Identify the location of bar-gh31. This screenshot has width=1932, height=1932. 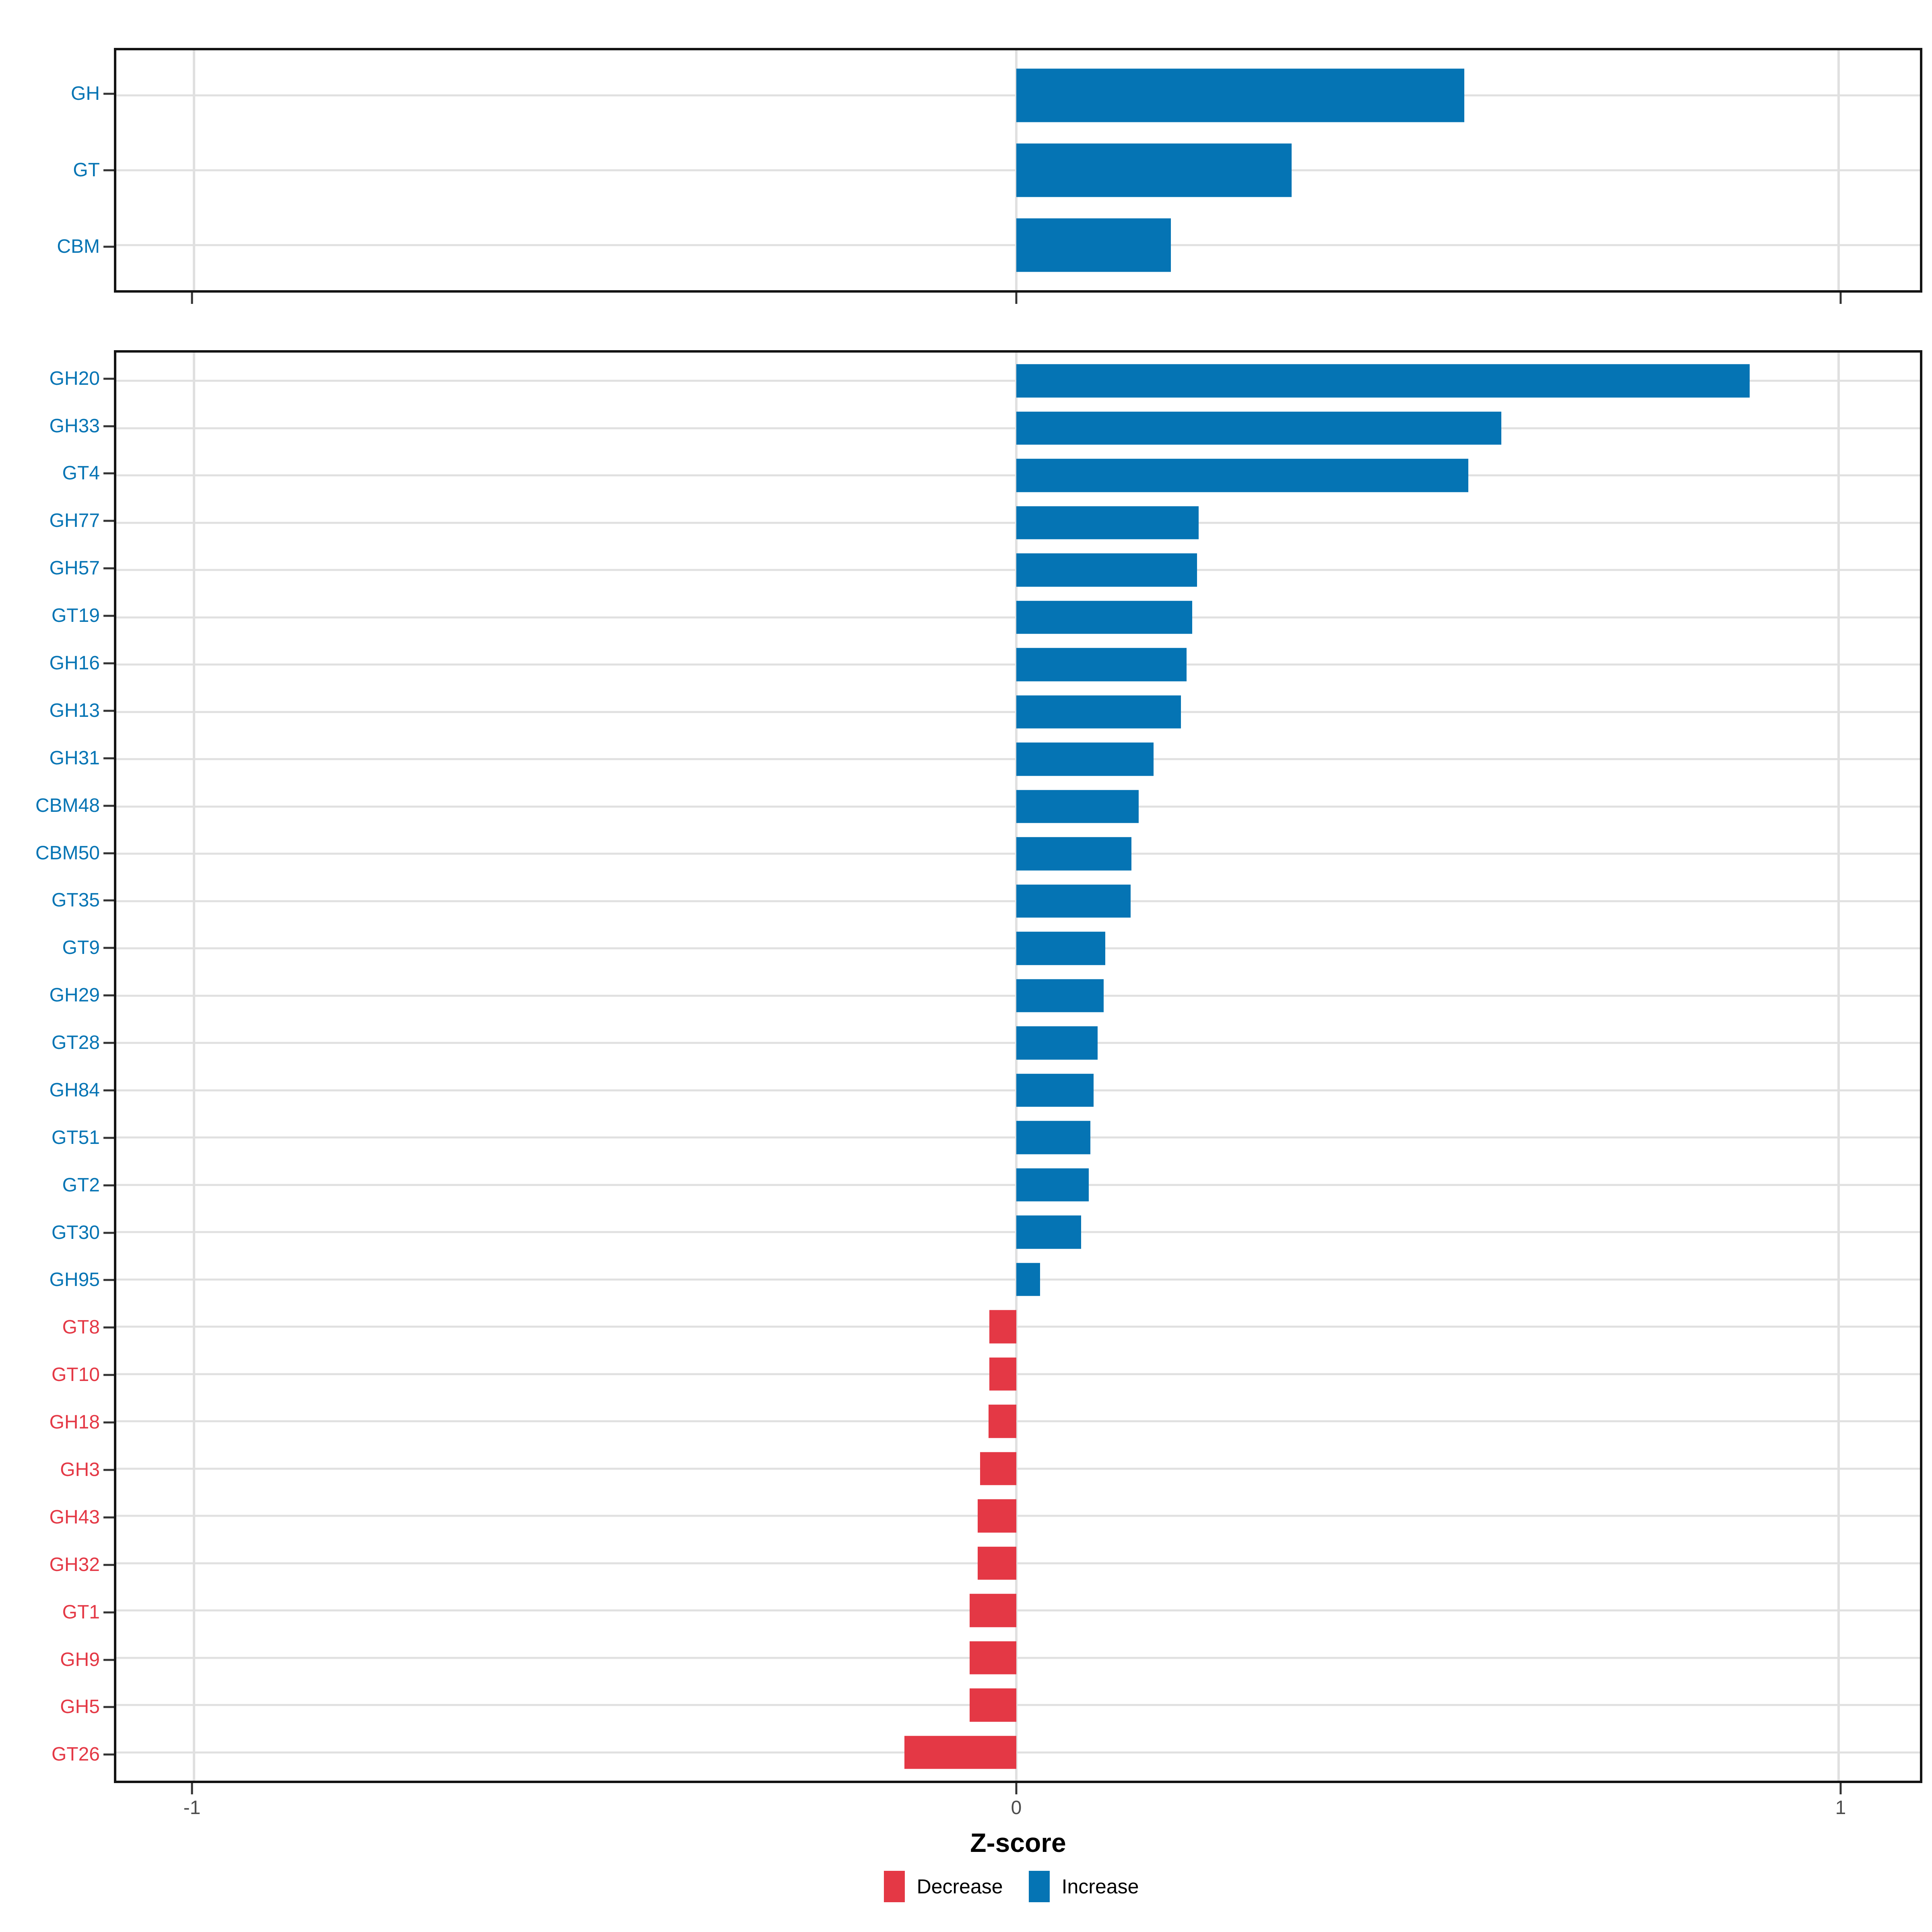
(1085, 759).